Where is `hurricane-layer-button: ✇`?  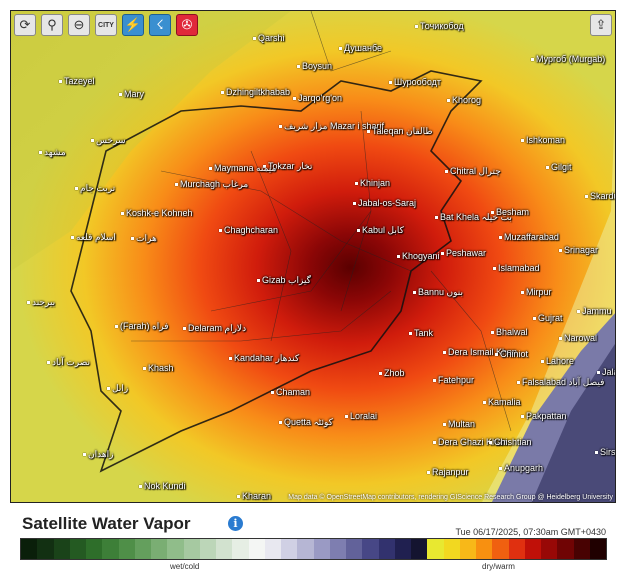
hurricane-layer-button: ✇ is located at coordinates (187, 25).